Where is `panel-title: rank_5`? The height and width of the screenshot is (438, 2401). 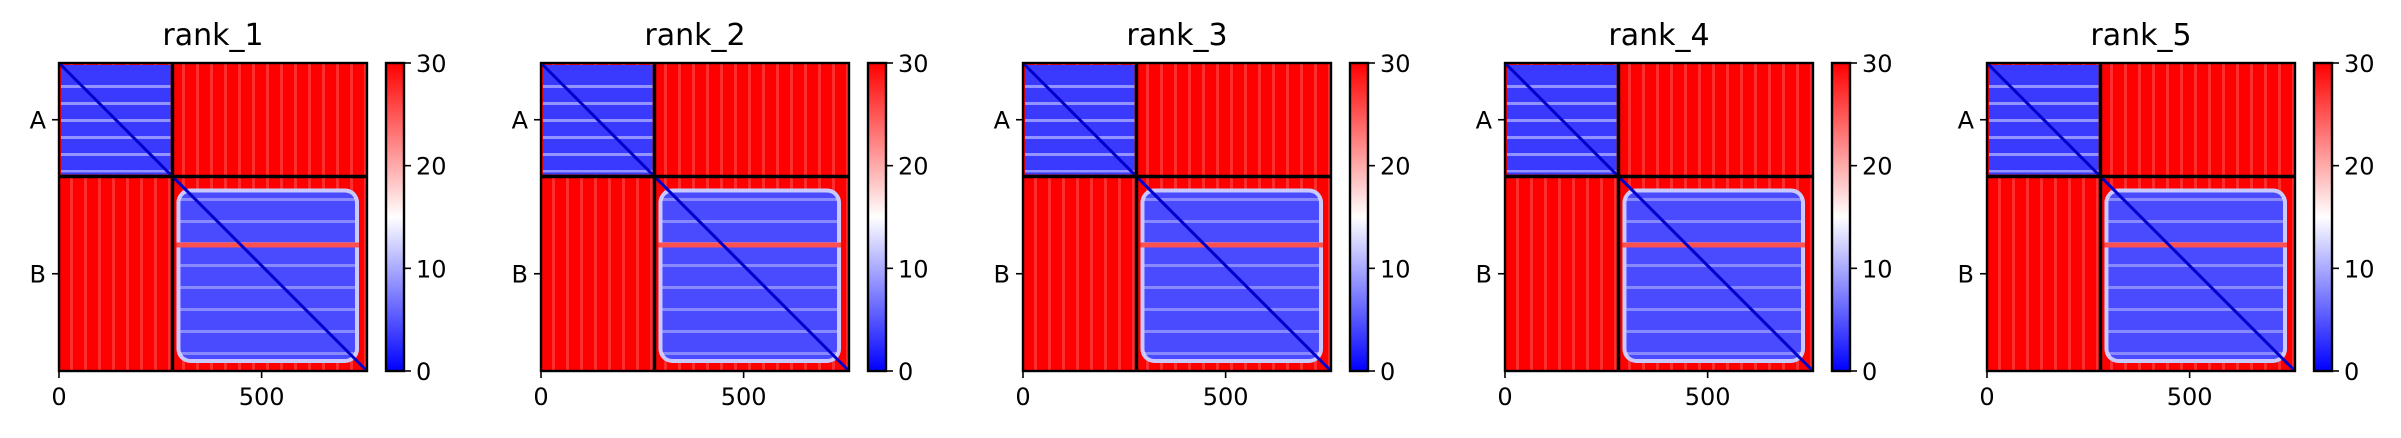 panel-title: rank_5 is located at coordinates (2140, 35).